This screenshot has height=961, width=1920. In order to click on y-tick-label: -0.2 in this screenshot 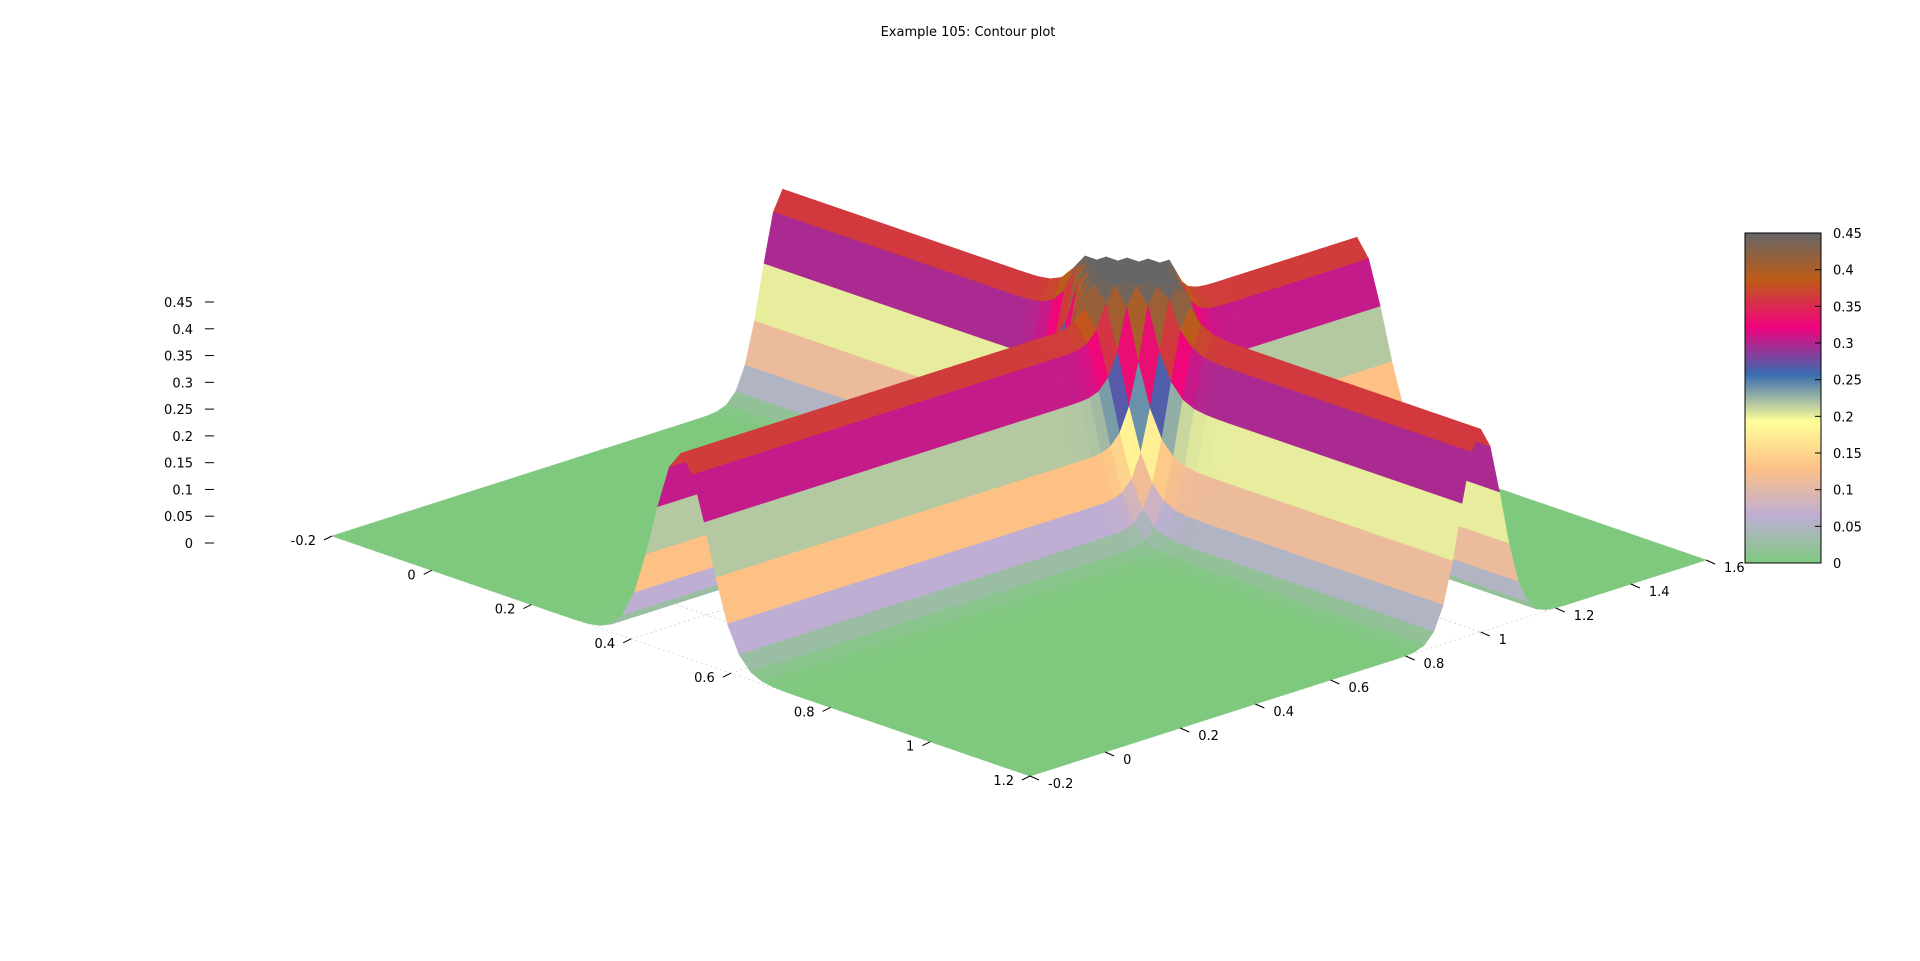, I will do `click(1060, 784)`.